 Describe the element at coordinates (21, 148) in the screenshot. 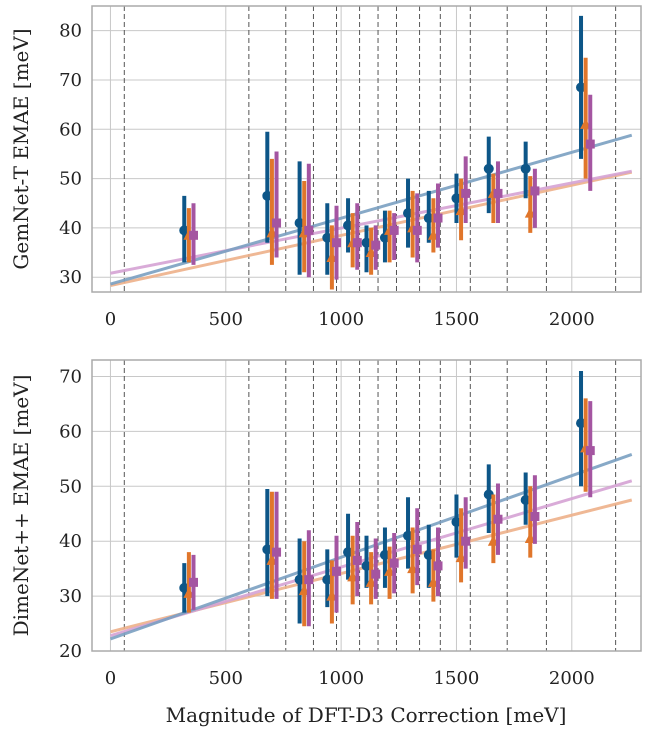

I see `y-axis-label: GemNet-T EMAE [meV]` at that location.